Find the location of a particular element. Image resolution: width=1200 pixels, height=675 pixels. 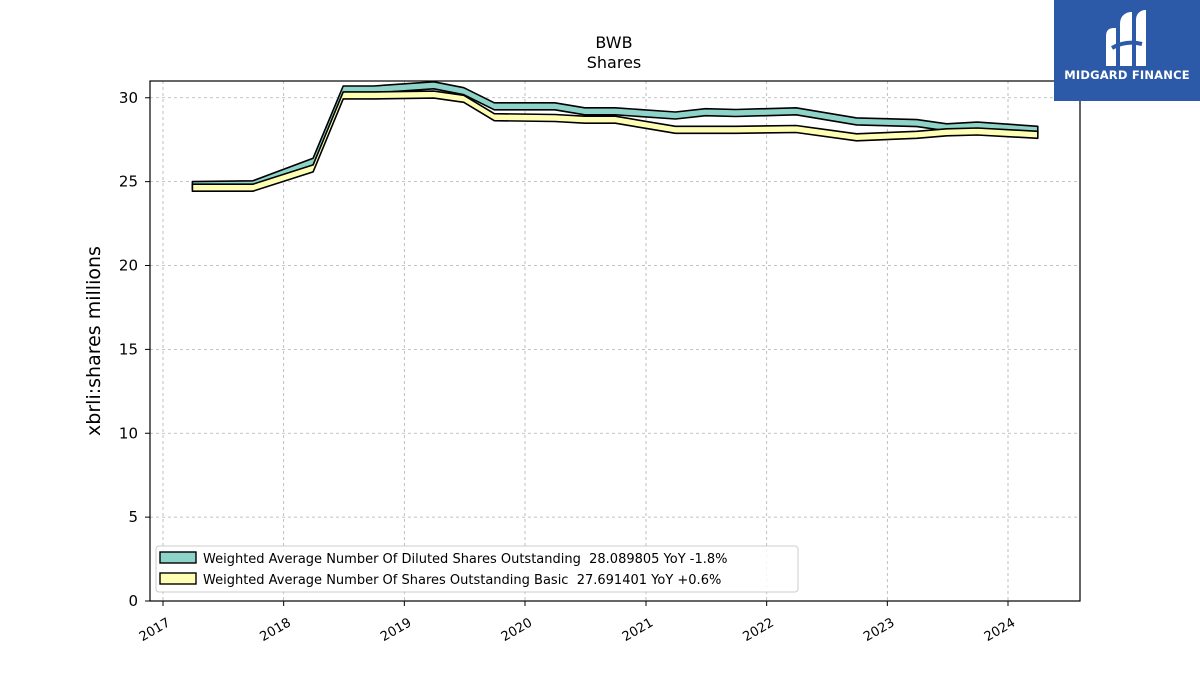

midgard-finance-logo: MIDGARD FINANCE is located at coordinates (1127, 50).